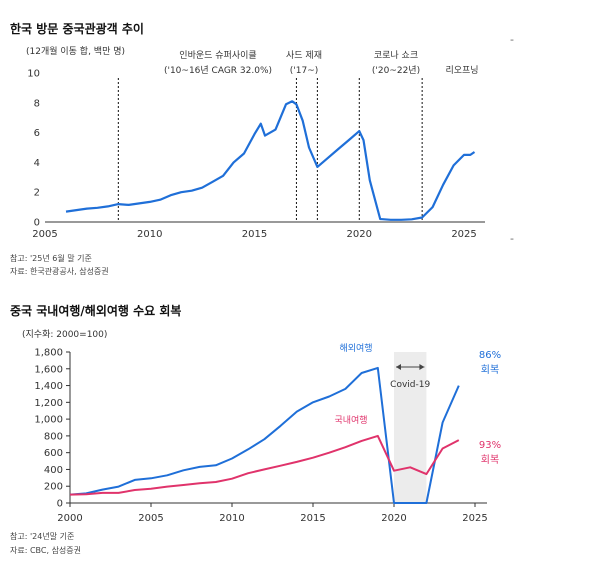 The image size is (602, 578). I want to click on chart2-x-tick-label: 2015, so click(312, 518).